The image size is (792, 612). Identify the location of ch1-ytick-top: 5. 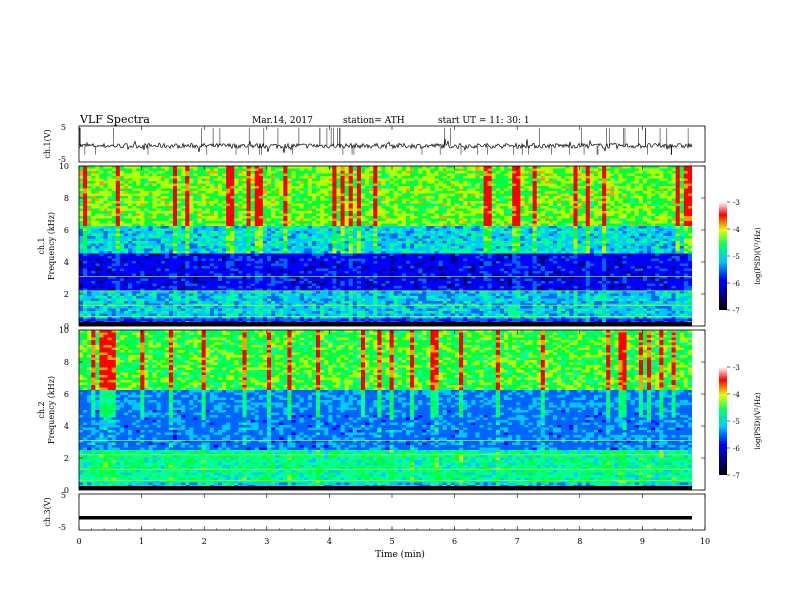
(63, 127).